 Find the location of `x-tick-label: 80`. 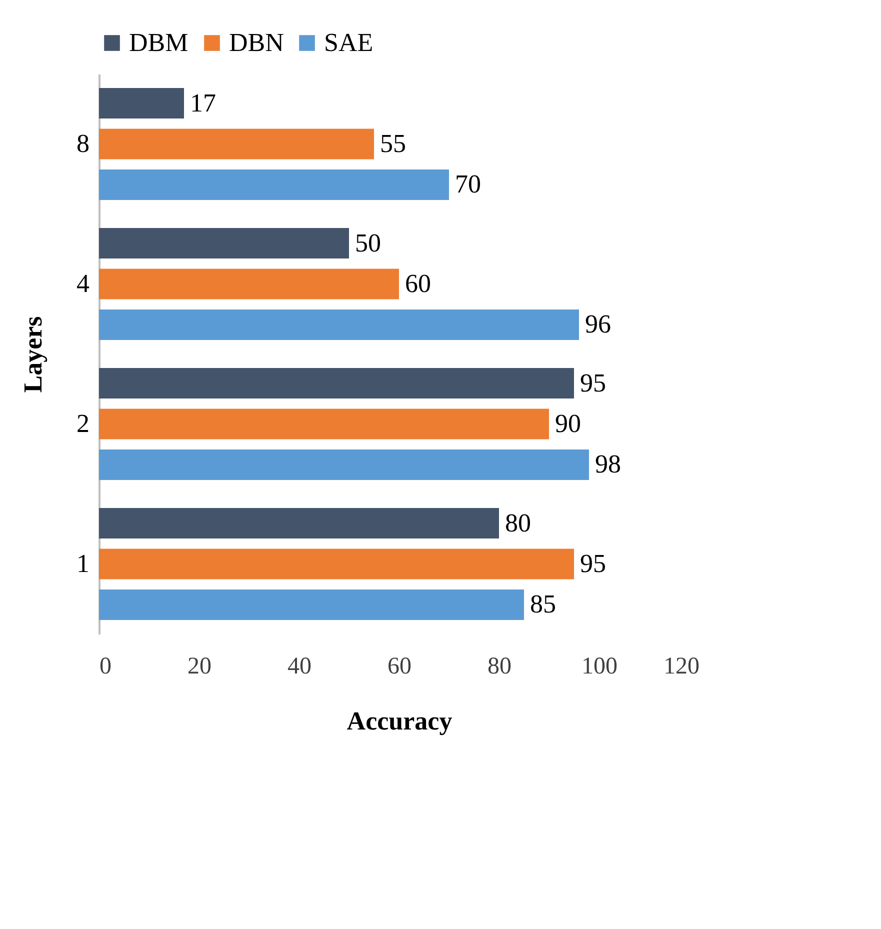

x-tick-label: 80 is located at coordinates (500, 667).